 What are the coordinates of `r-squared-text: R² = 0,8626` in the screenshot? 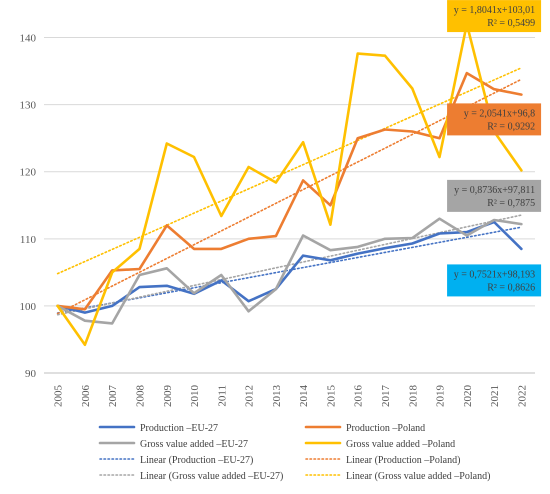 It's located at (511, 287).